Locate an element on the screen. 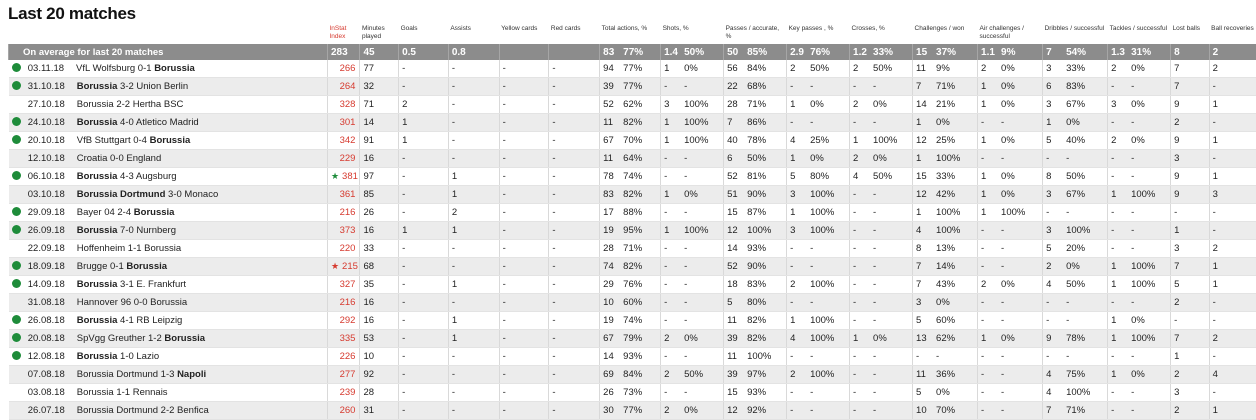 The width and height of the screenshot is (1256, 420). average-key-value: 2.9 is located at coordinates (800, 52).